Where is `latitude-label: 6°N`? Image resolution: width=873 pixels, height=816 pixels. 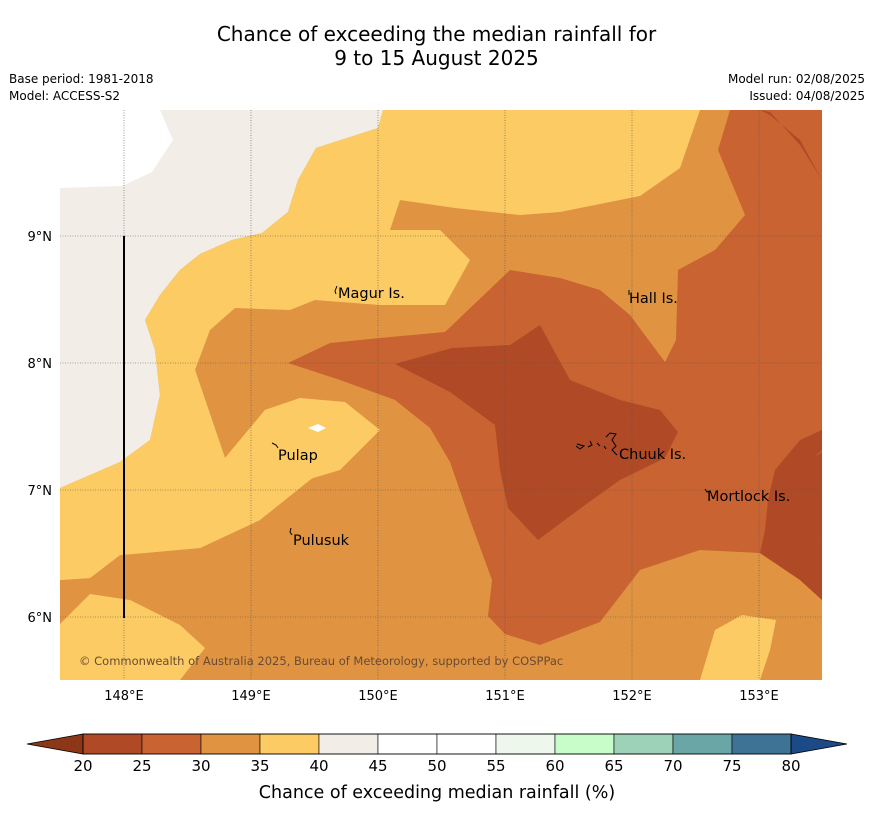
latitude-label: 6°N is located at coordinates (40, 618).